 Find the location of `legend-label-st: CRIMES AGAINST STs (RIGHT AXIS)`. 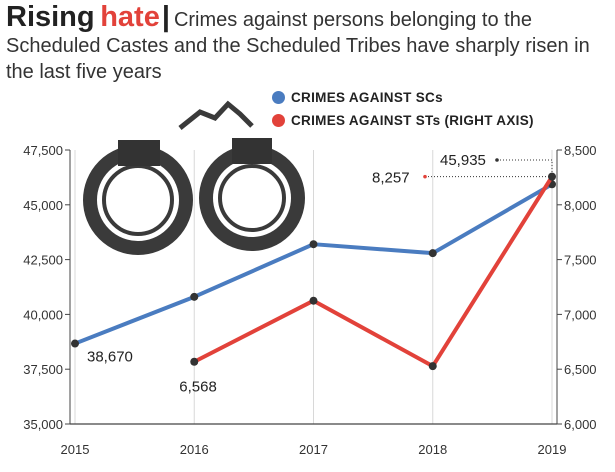

legend-label-st: CRIMES AGAINST STs (RIGHT AXIS) is located at coordinates (412, 120).